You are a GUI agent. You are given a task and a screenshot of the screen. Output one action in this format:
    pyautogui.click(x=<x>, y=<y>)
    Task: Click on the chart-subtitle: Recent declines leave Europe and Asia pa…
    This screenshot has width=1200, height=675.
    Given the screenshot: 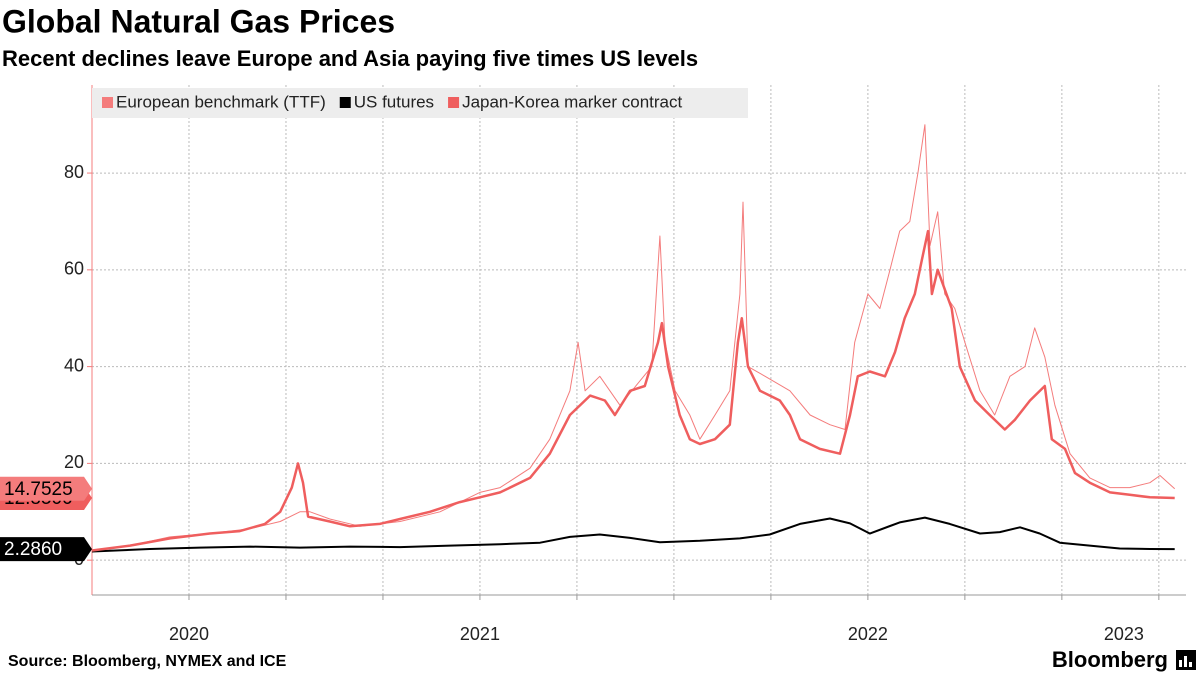 What is the action you would take?
    pyautogui.click(x=350, y=58)
    